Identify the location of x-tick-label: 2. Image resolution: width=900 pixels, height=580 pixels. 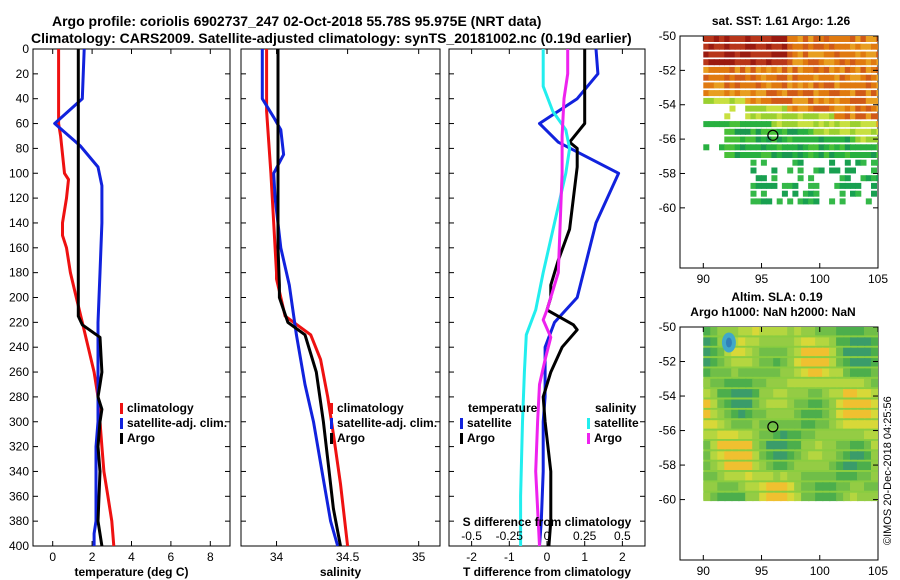
(92, 557).